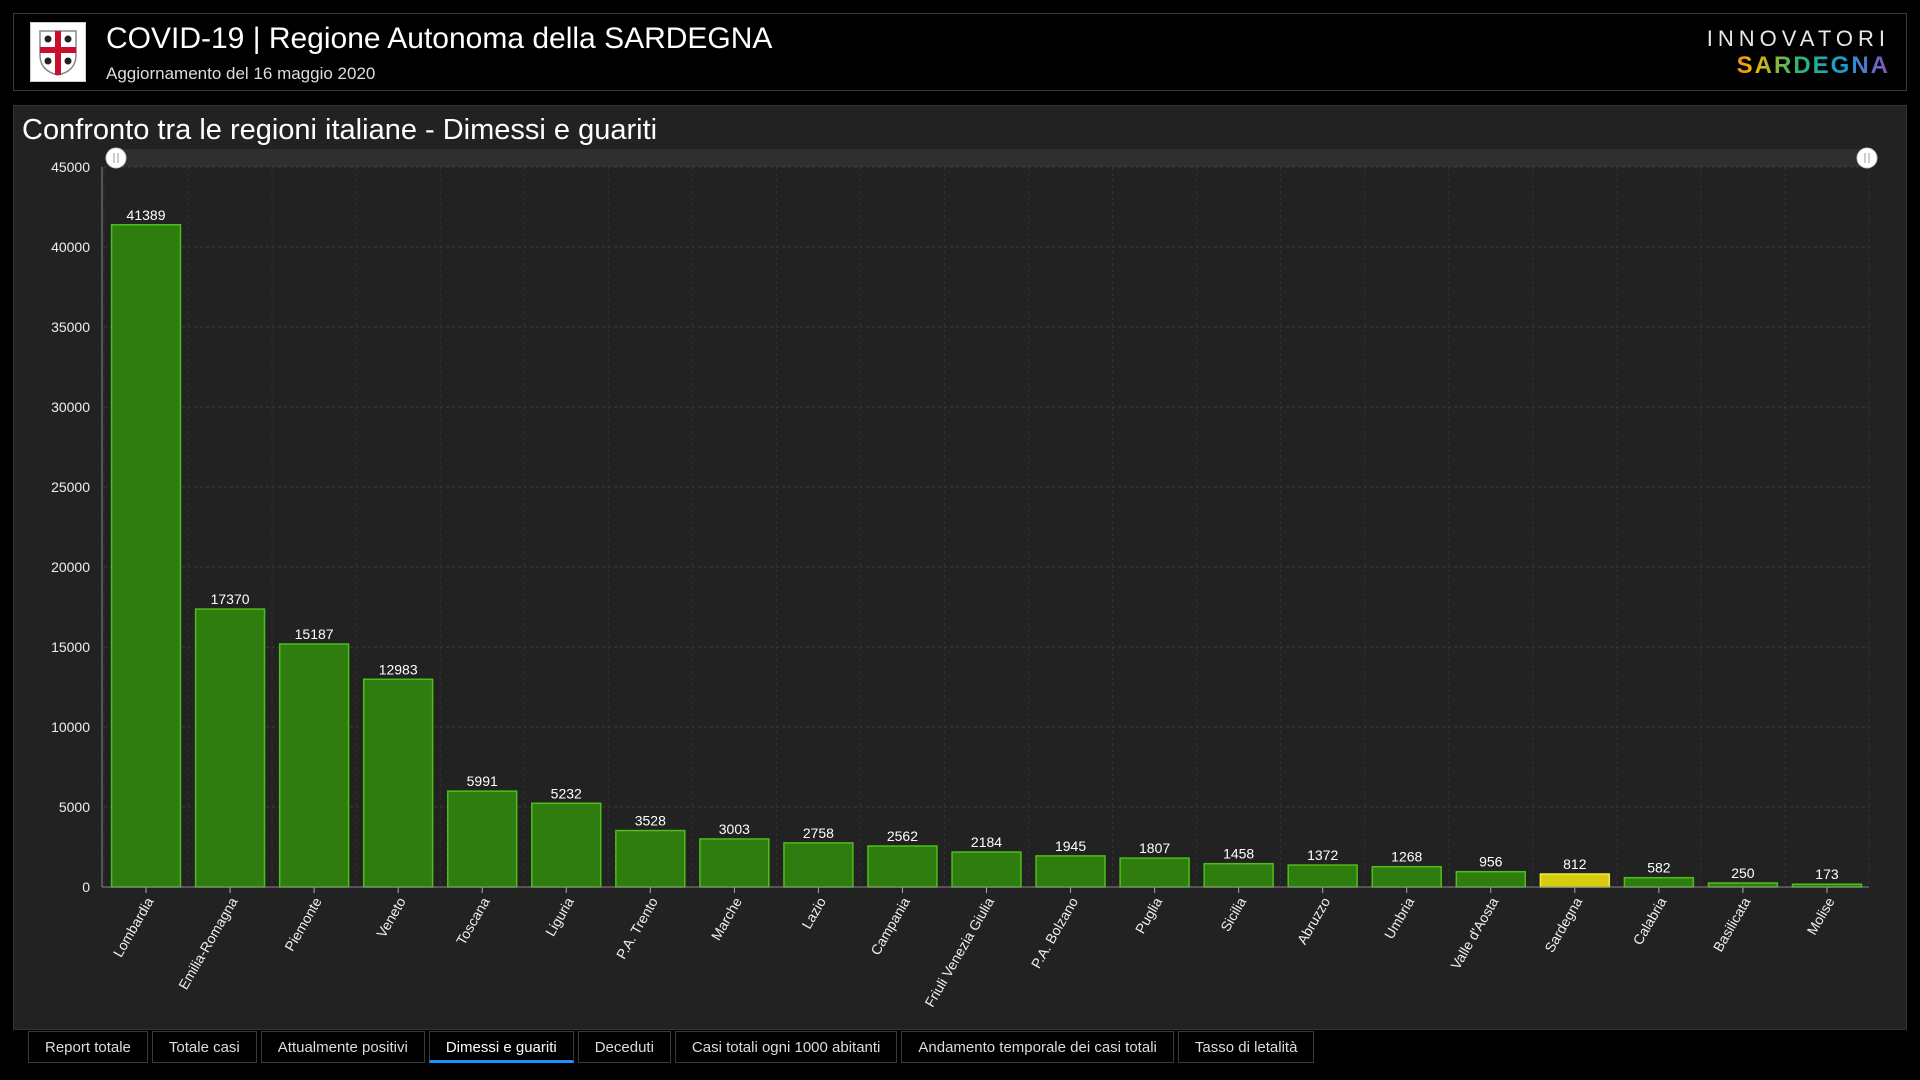 This screenshot has height=1080, width=1920. What do you see at coordinates (1154, 872) in the screenshot?
I see `bar-puglia` at bounding box center [1154, 872].